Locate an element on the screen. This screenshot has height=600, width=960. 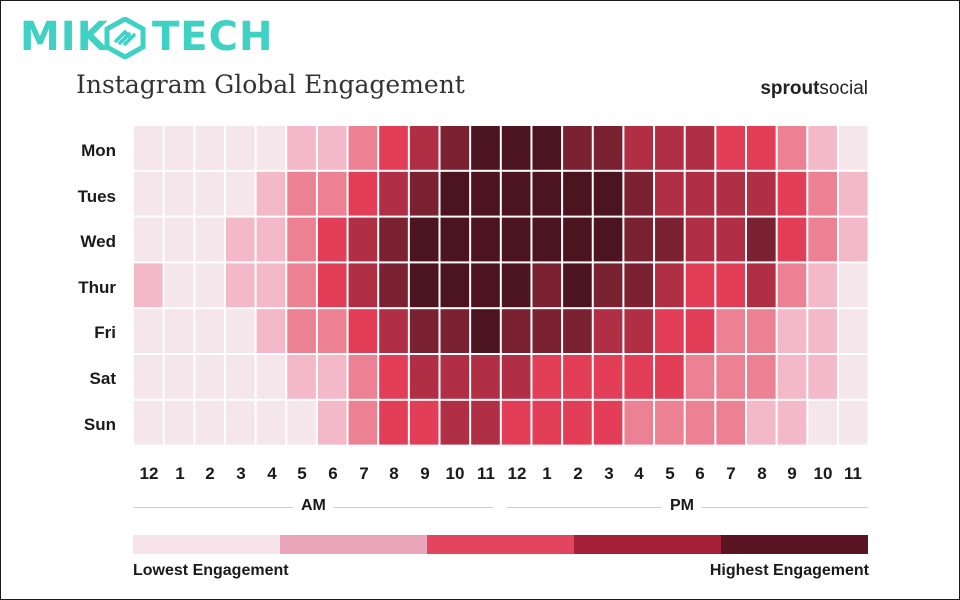
logo-text-right: TECH is located at coordinates (213, 37).